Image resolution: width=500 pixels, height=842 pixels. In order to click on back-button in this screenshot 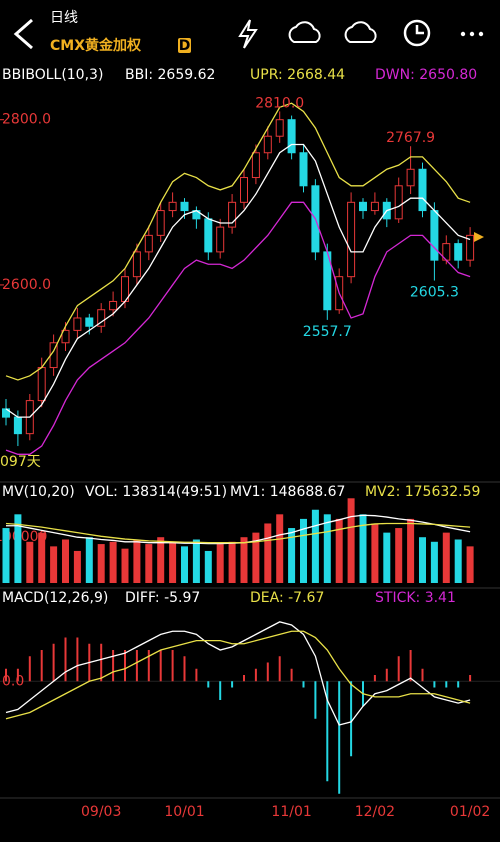, I will do `click(23, 34)`.